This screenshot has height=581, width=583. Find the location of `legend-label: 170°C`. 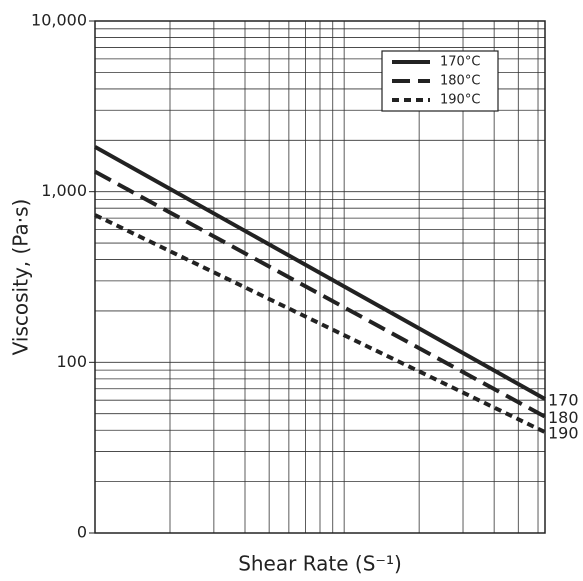

legend-label: 170°C is located at coordinates (460, 62).